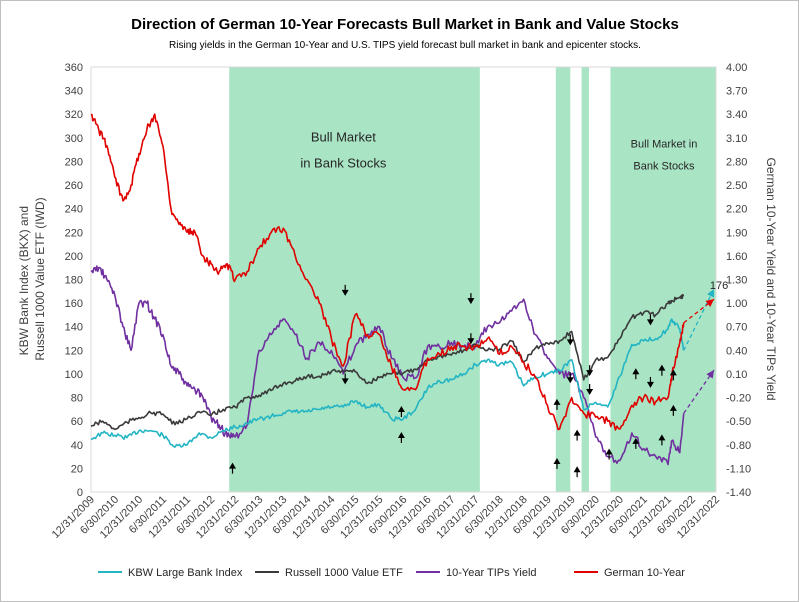 This screenshot has height=602, width=799. What do you see at coordinates (736, 92) in the screenshot?
I see `y2-tick-label: 3.70` at bounding box center [736, 92].